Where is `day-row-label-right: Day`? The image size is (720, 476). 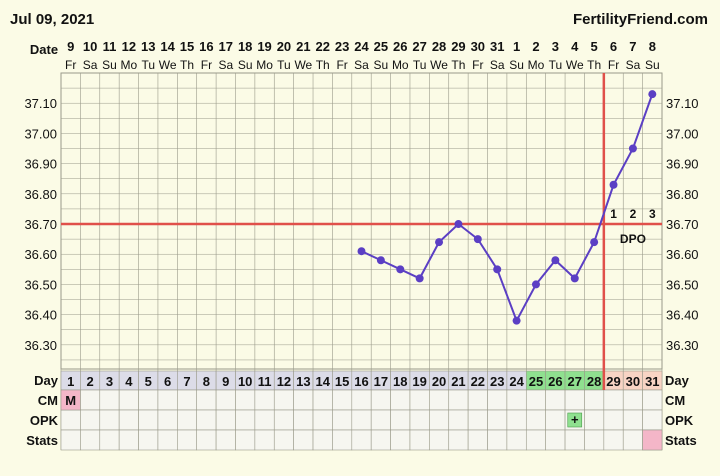
day-row-label-right: Day is located at coordinates (677, 380).